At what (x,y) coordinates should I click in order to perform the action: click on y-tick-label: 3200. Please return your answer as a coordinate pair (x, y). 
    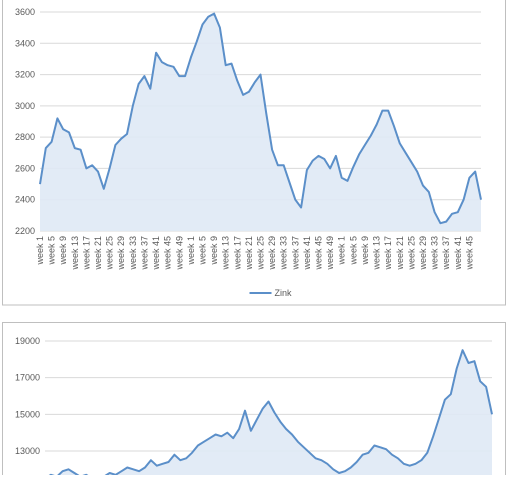
    Looking at the image, I should click on (25, 75).